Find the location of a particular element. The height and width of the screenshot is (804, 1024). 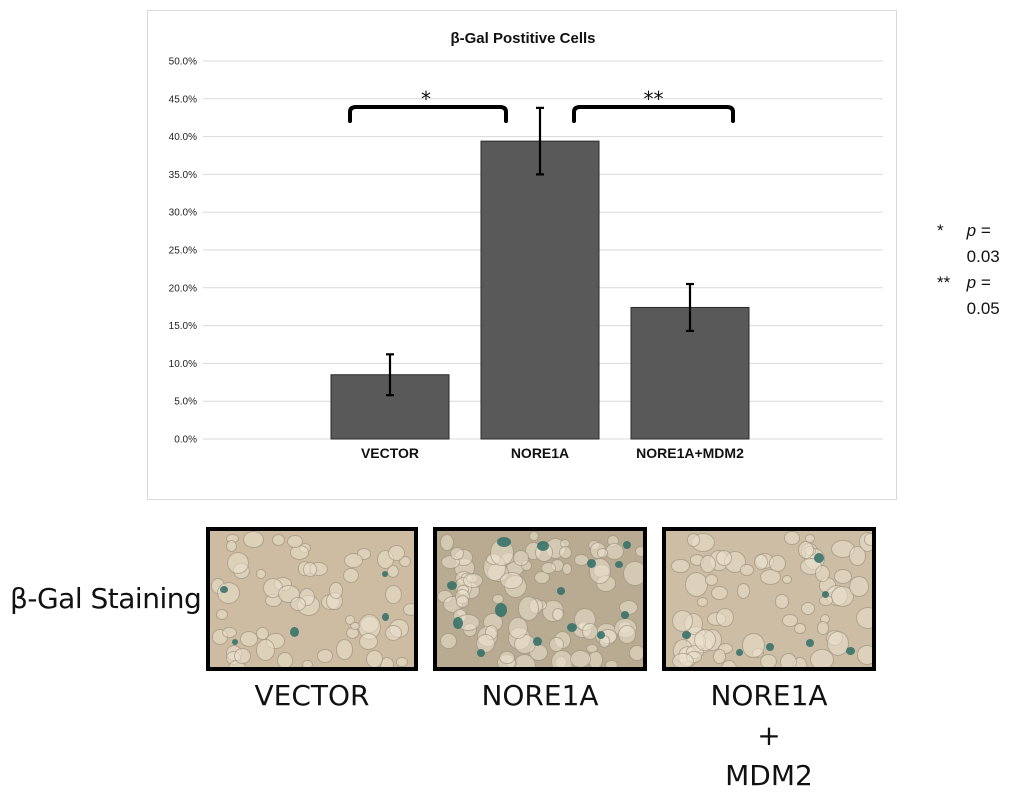

category-label: NORE1A is located at coordinates (540, 453).